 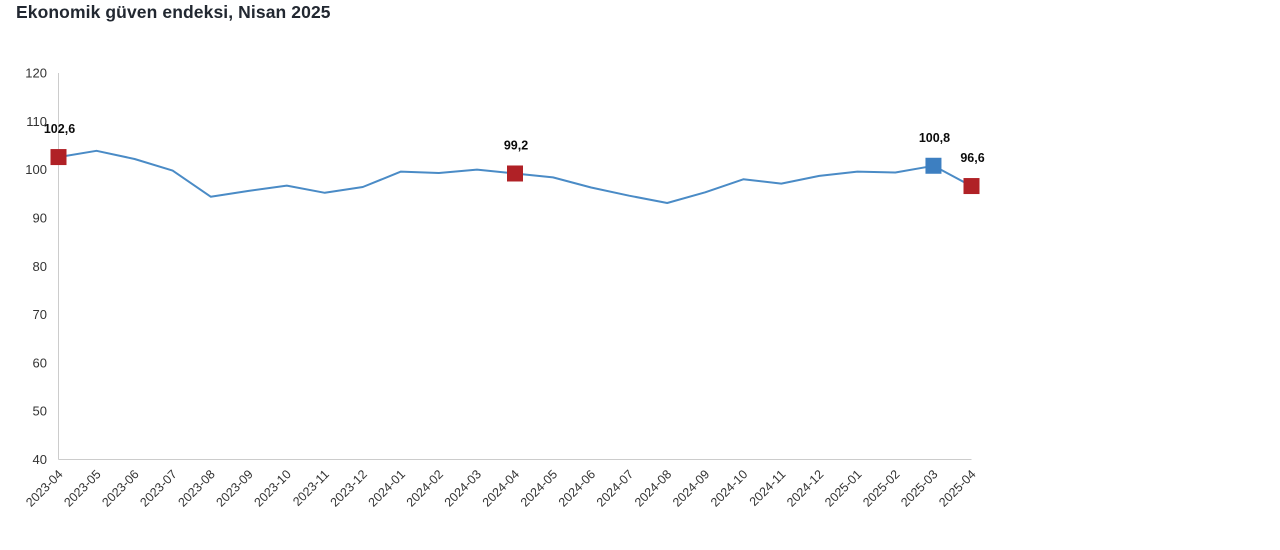 What do you see at coordinates (539, 488) in the screenshot?
I see `x-axis-label: 2024-05` at bounding box center [539, 488].